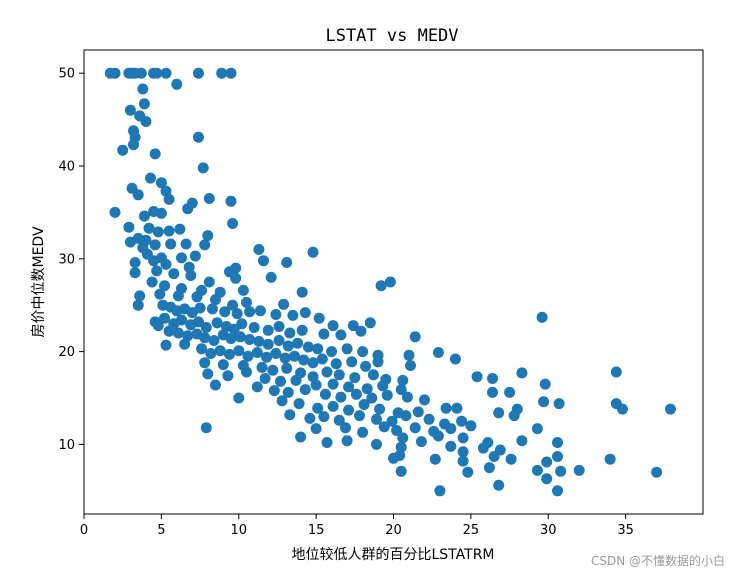  What do you see at coordinates (316, 530) in the screenshot?
I see `x-tick-label: 15` at bounding box center [316, 530].